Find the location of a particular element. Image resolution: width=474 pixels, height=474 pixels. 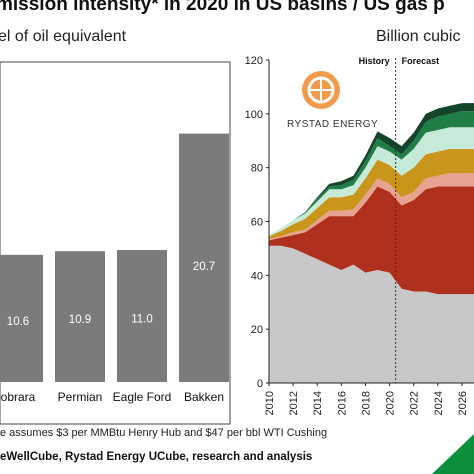

y-tick-label-2: 40 is located at coordinates (257, 276).